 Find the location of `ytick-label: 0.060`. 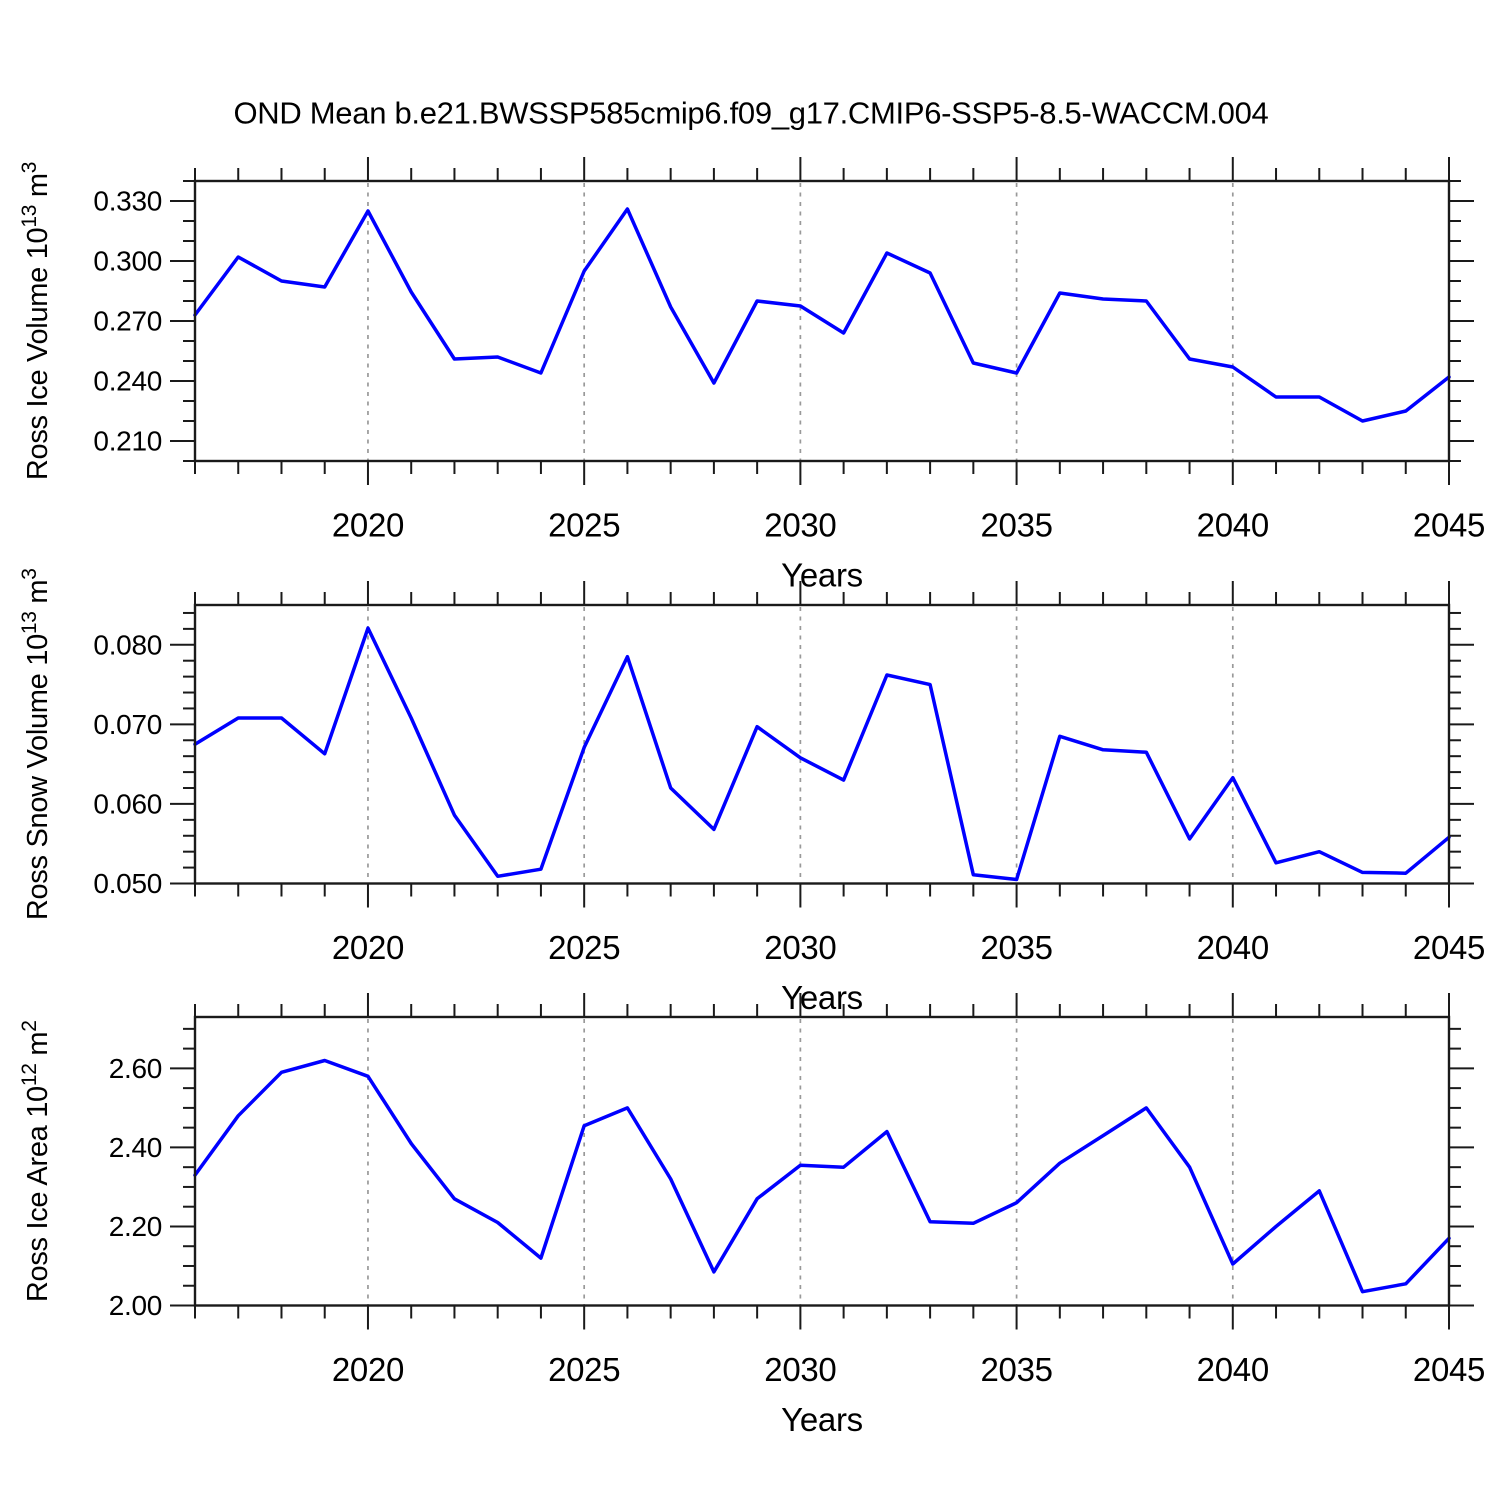

ytick-label: 0.060 is located at coordinates (127, 803).